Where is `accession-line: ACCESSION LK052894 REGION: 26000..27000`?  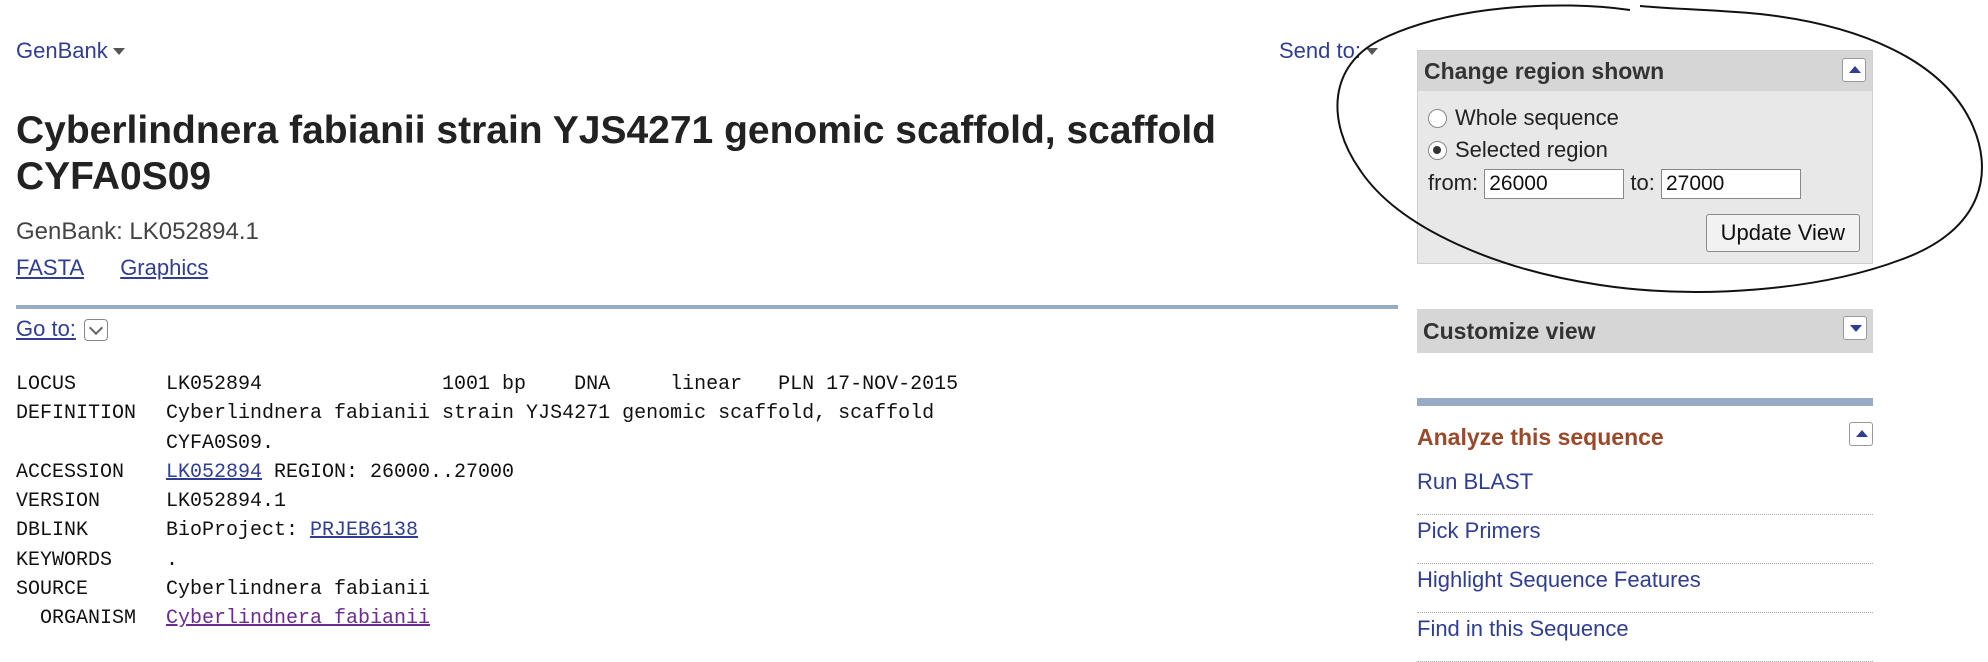
accession-line: ACCESSION LK052894 REGION: 26000..27000 is located at coordinates (487, 472).